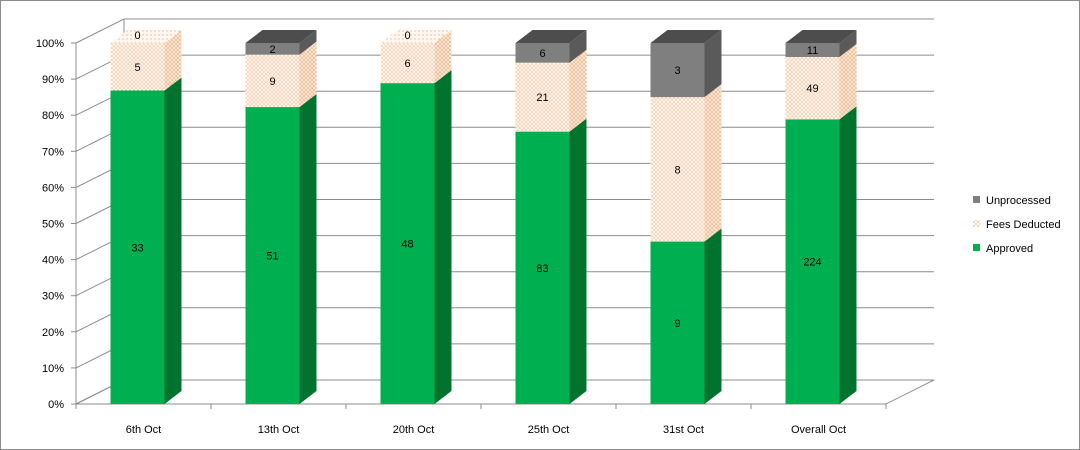 The image size is (1080, 450). What do you see at coordinates (578, 46) in the screenshot?
I see `bar-25th-oct-unprocessed-side` at bounding box center [578, 46].